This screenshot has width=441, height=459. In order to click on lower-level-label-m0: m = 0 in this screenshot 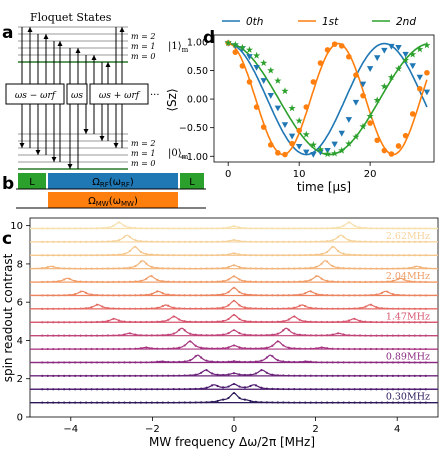, I will do `click(143, 163)`.